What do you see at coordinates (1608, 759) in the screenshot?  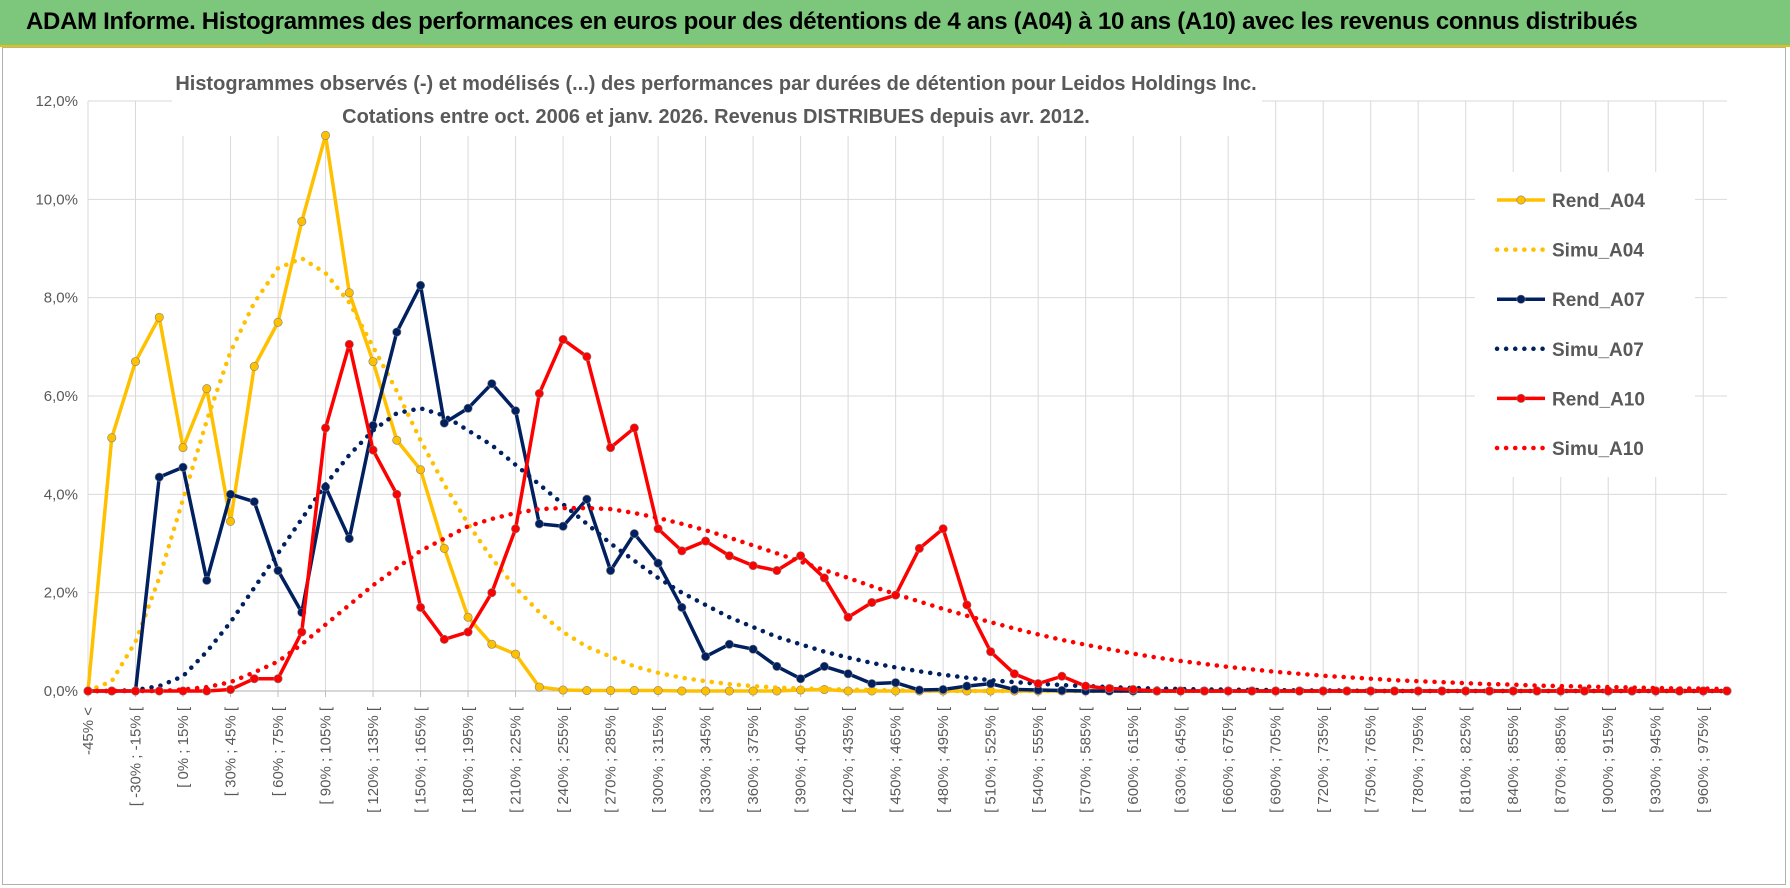 I see `x-tick-label: [ 900% ; 915% [` at bounding box center [1608, 759].